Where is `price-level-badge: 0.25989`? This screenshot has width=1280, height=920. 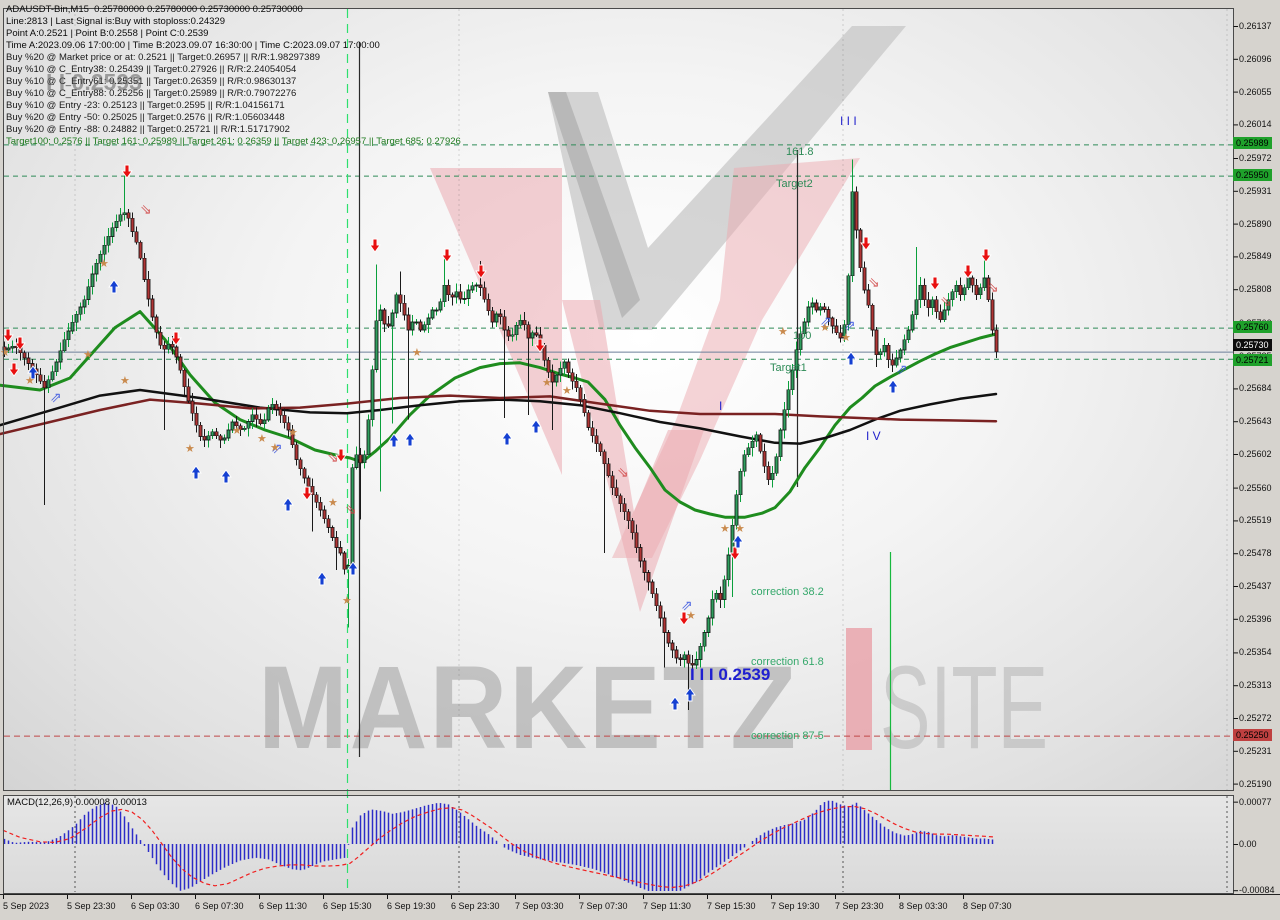
price-level-badge: 0.25989 is located at coordinates (1252, 143).